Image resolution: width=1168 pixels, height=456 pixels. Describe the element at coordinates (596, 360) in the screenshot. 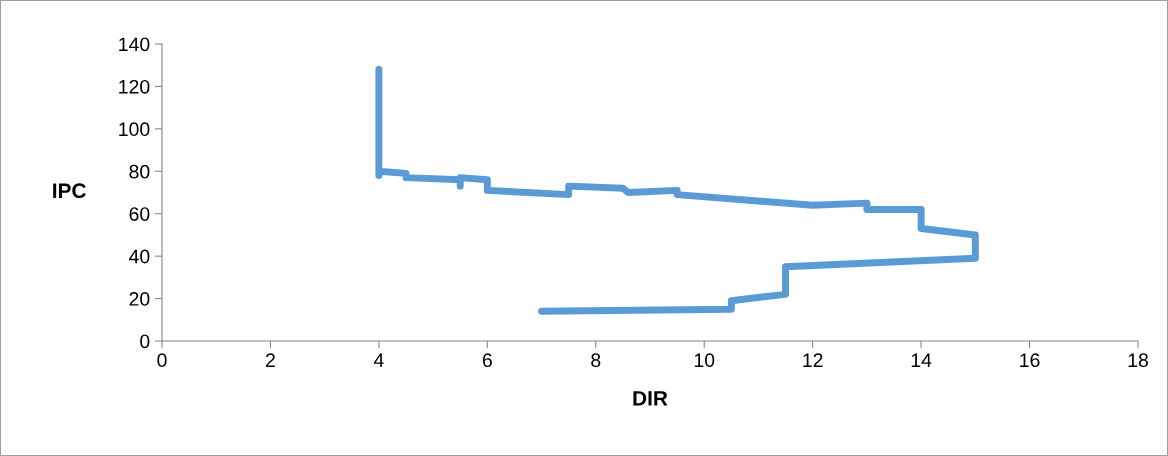

I see `x-tick-label: 8` at that location.